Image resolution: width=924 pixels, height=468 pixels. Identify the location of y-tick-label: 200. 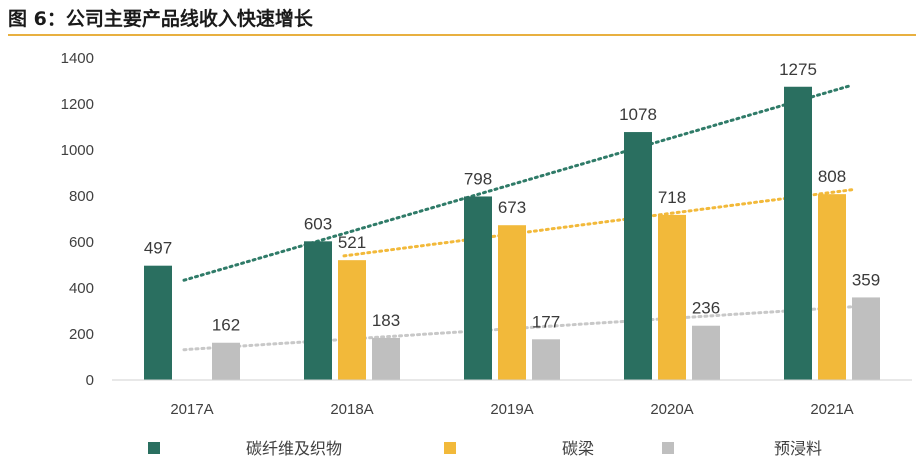
(81, 334).